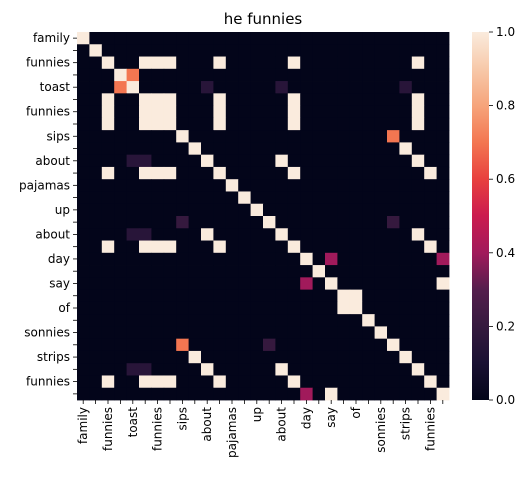  I want to click on row-tick-label: day, so click(59, 259).